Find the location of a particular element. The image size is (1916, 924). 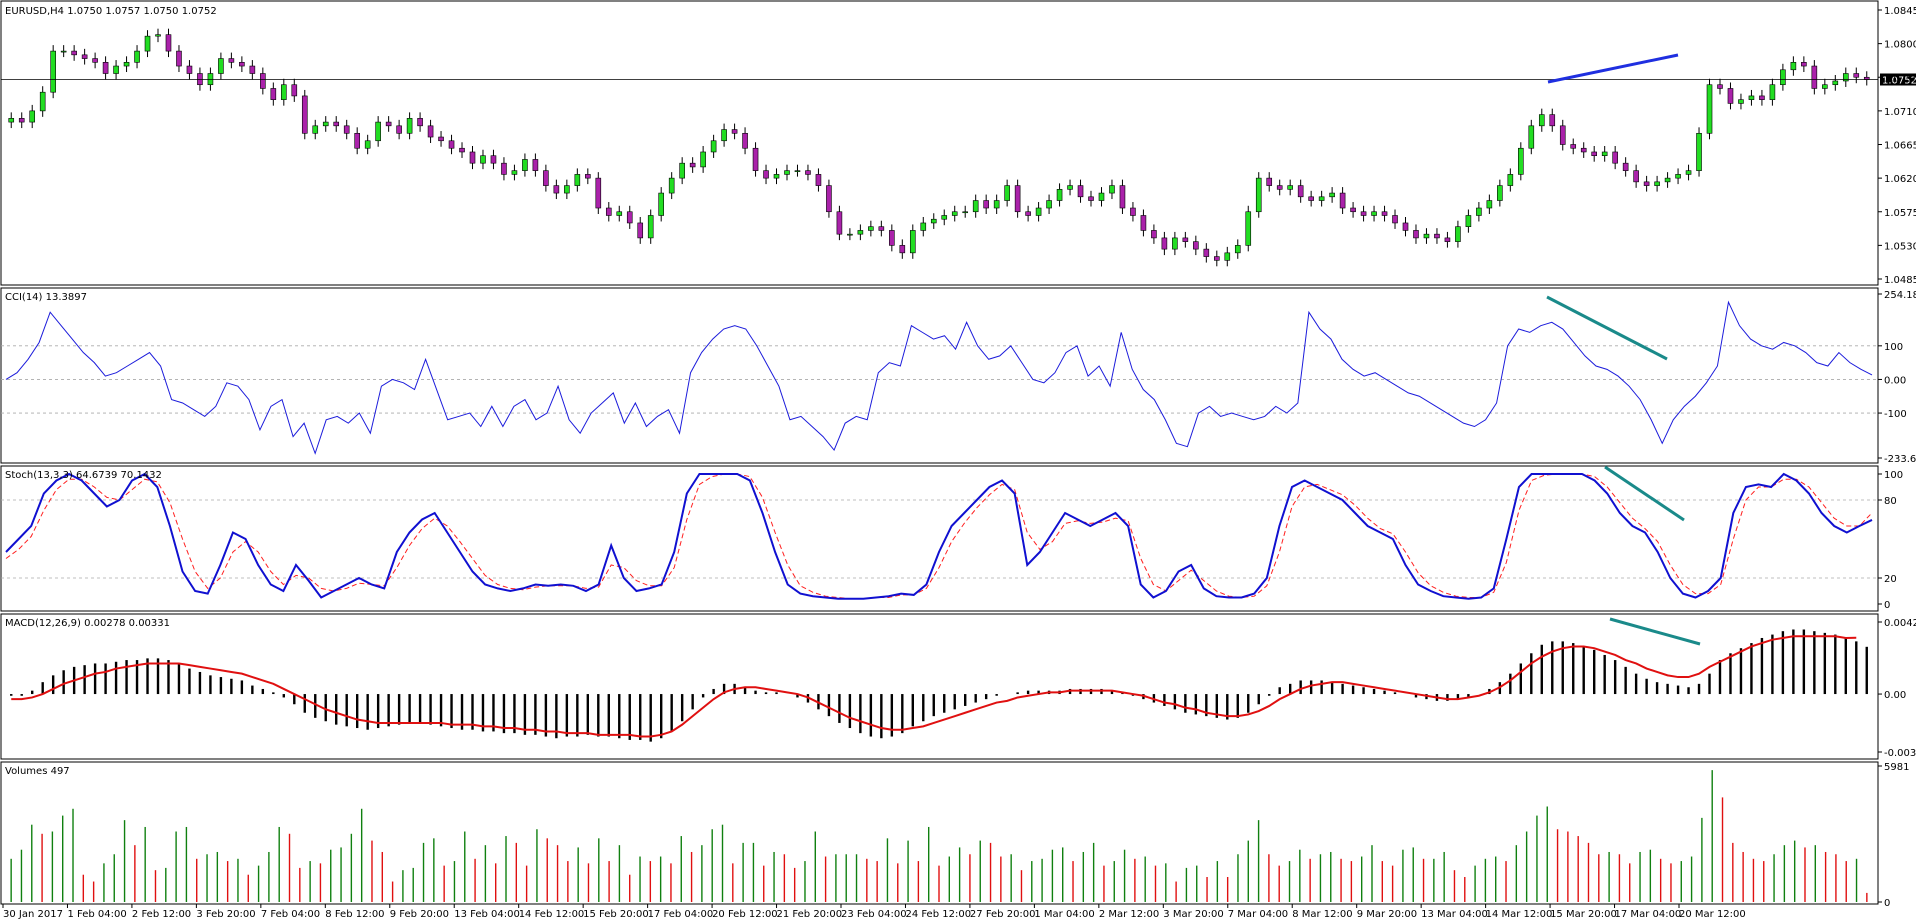

time-axis-label: 1 Mar 04:00 is located at coordinates (1064, 914).